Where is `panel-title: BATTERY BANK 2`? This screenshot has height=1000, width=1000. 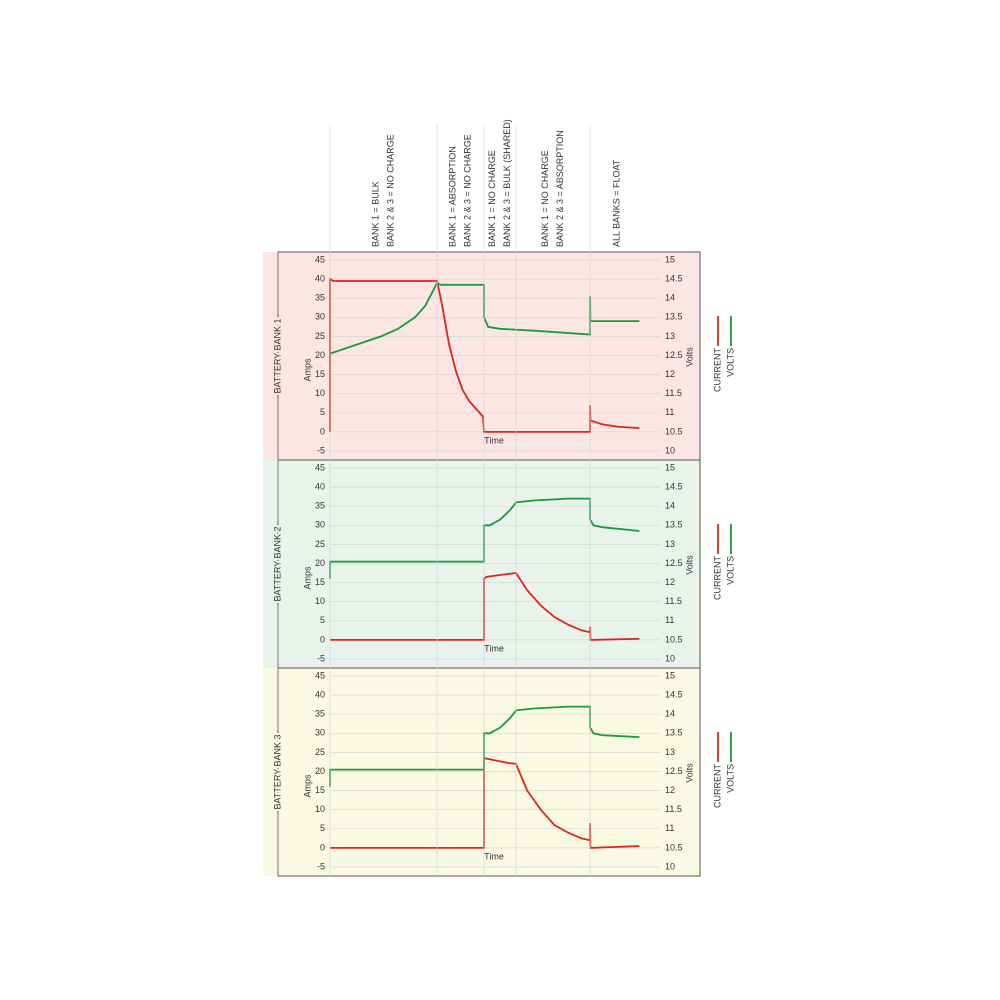
panel-title: BATTERY BANK 2 is located at coordinates (277, 564).